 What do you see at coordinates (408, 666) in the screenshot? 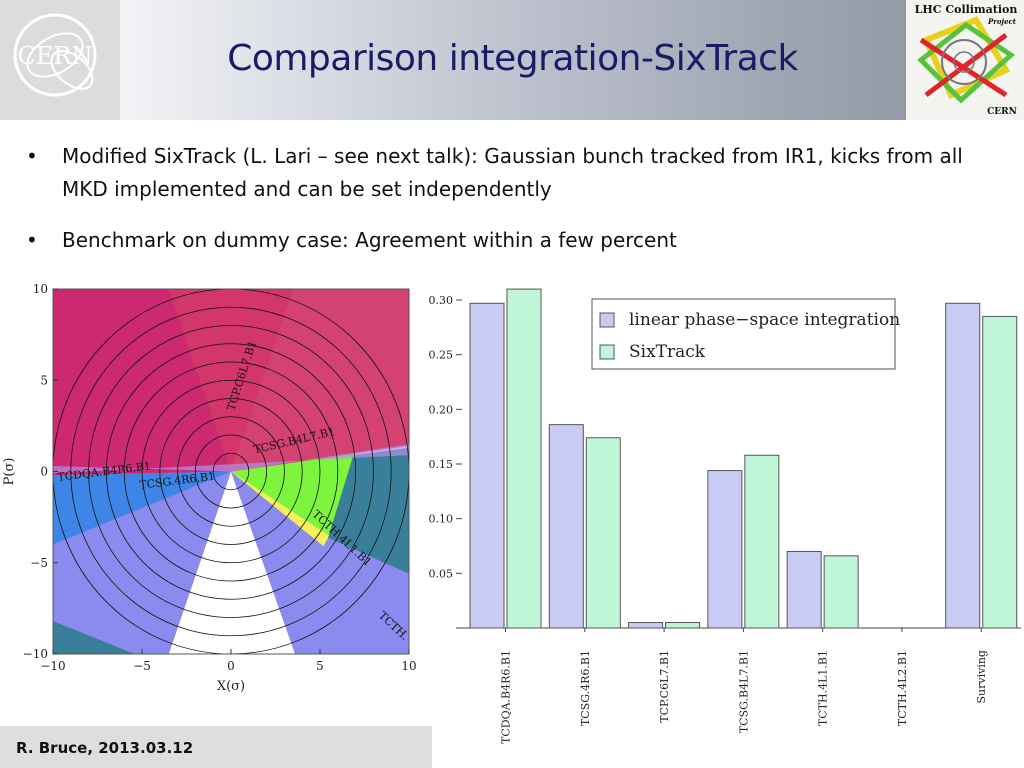
I see `x-tick-label: 10` at bounding box center [408, 666].